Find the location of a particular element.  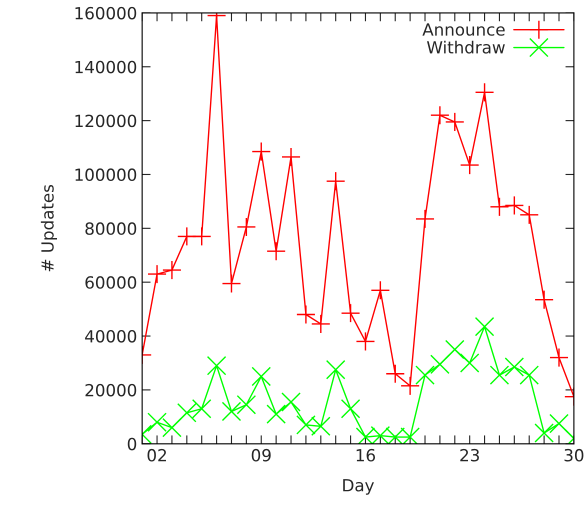

x-tick-label: 30 is located at coordinates (574, 455).